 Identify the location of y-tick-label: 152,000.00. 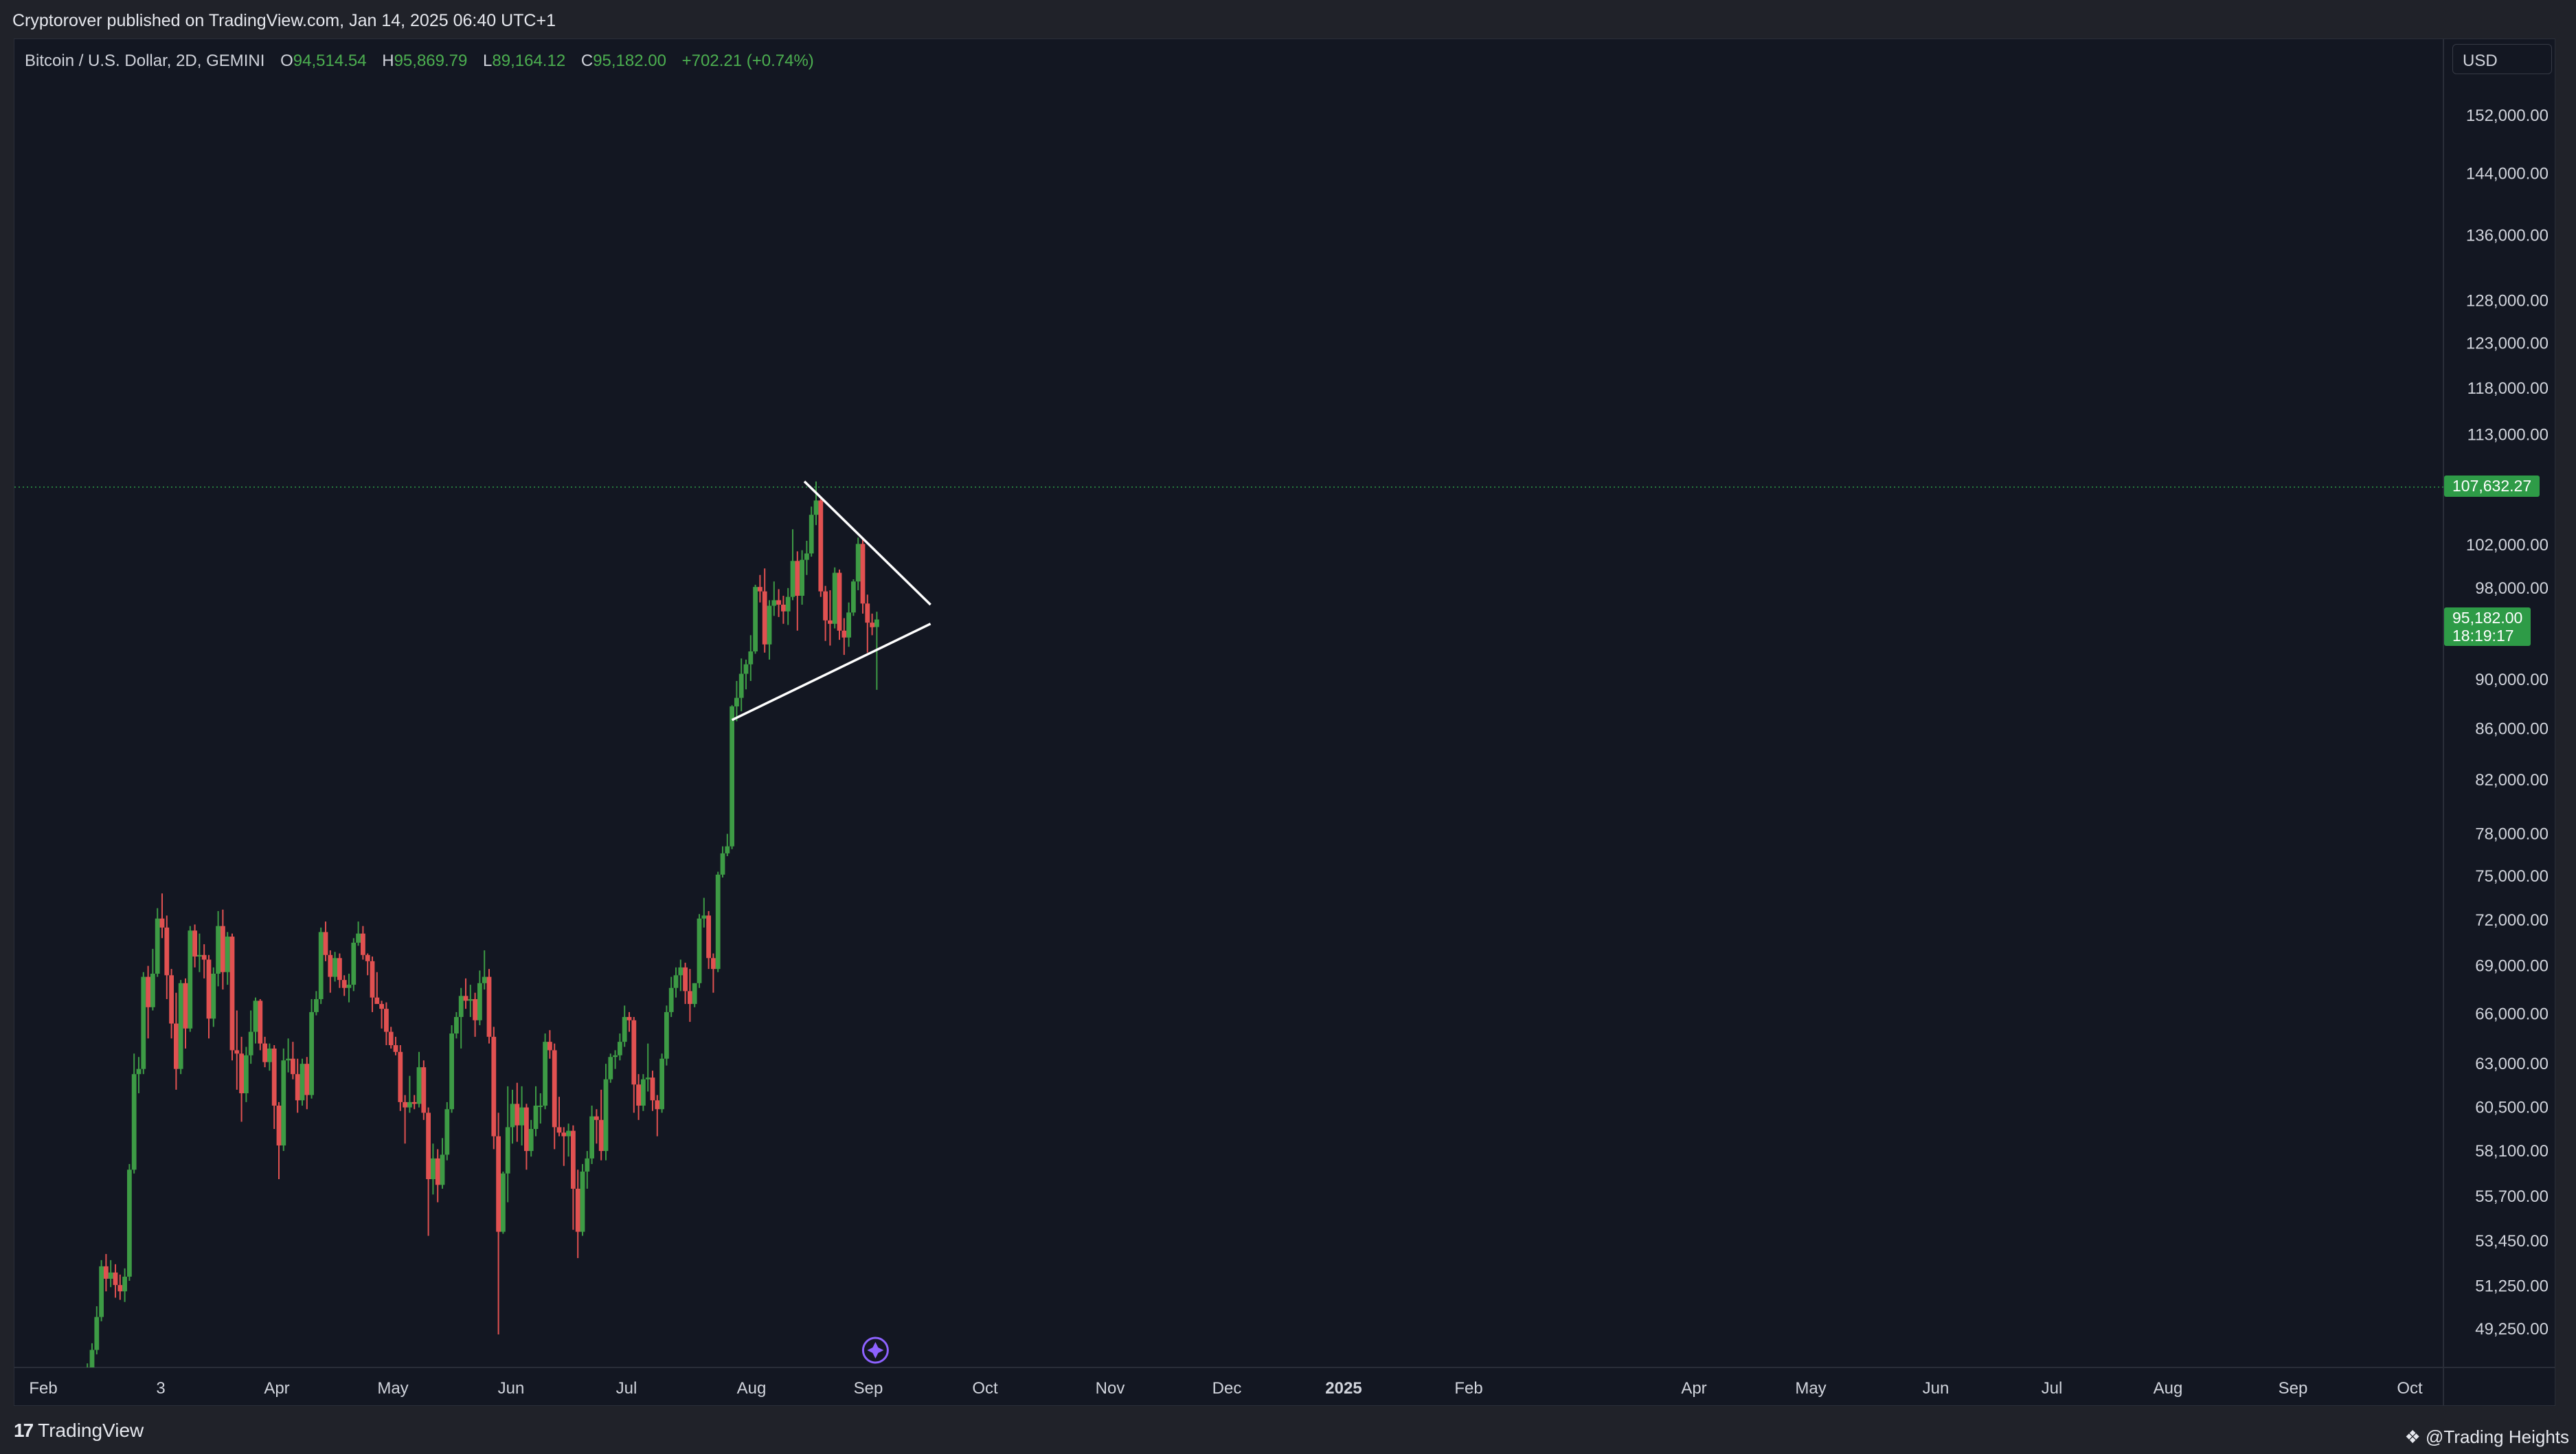
(2507, 116).